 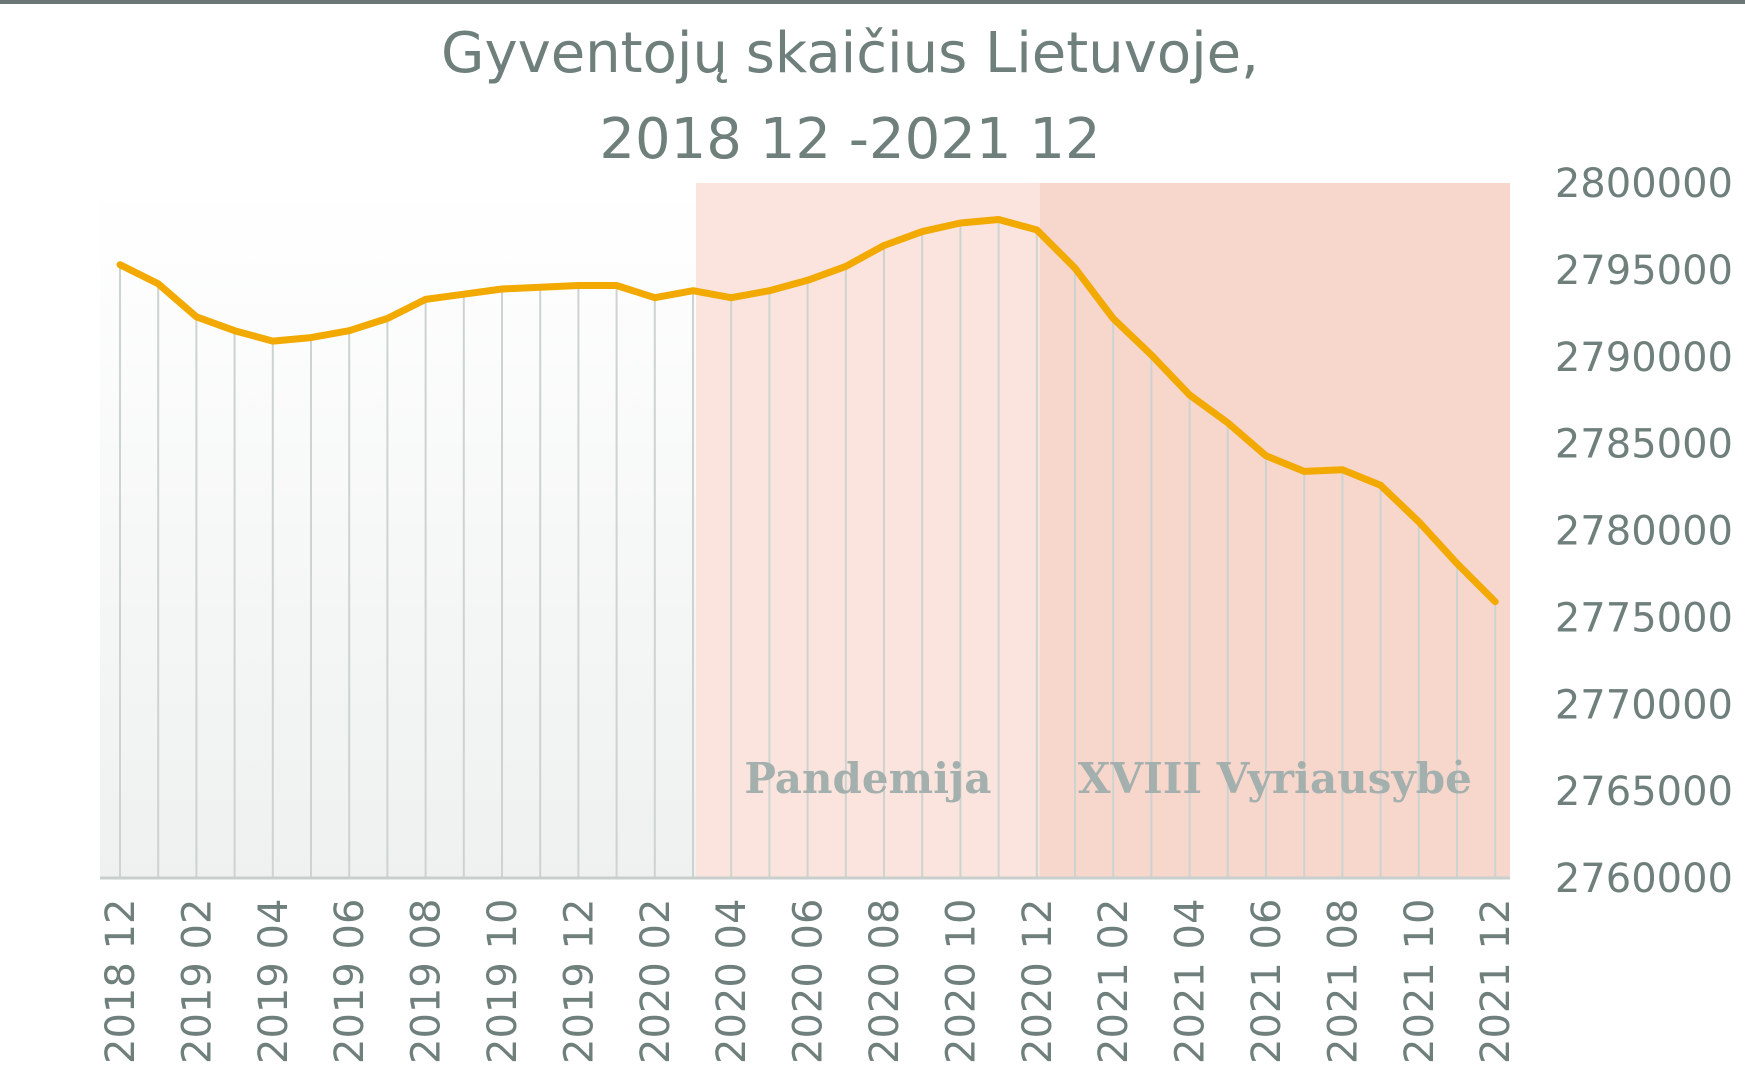 What do you see at coordinates (1644, 879) in the screenshot?
I see `y-tick-label: 2760000` at bounding box center [1644, 879].